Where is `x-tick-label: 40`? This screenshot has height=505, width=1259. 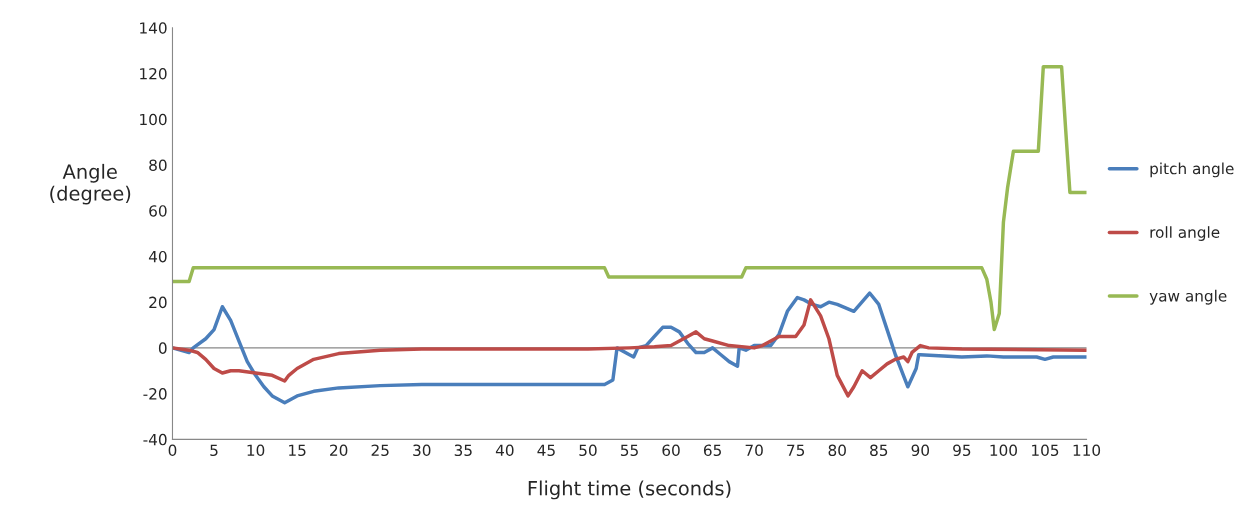 x-tick-label: 40 is located at coordinates (504, 450).